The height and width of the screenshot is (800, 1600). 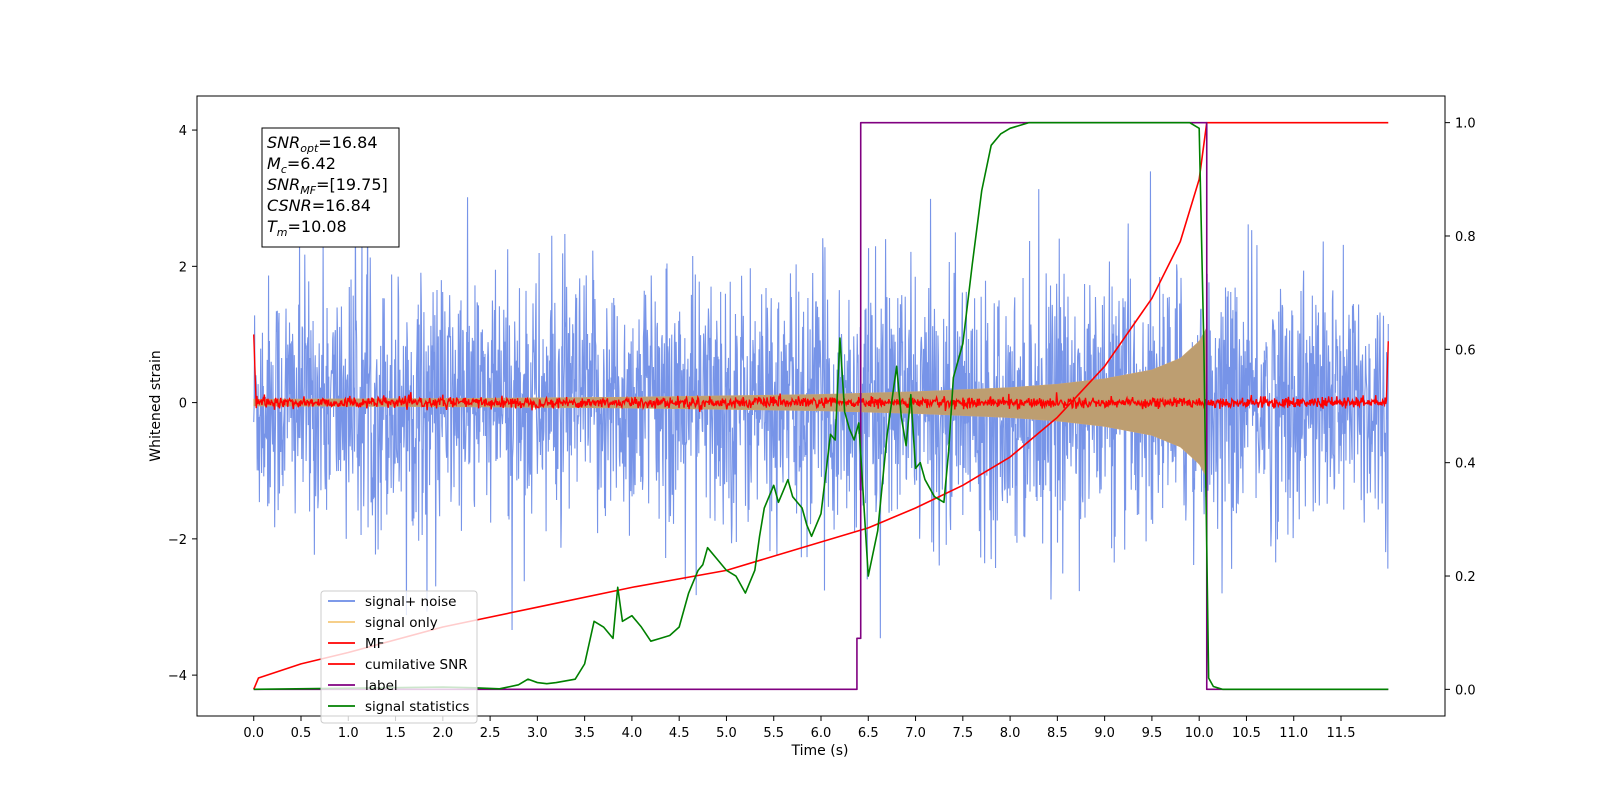 What do you see at coordinates (915, 733) in the screenshot?
I see `x-tick-label: 7.0` at bounding box center [915, 733].